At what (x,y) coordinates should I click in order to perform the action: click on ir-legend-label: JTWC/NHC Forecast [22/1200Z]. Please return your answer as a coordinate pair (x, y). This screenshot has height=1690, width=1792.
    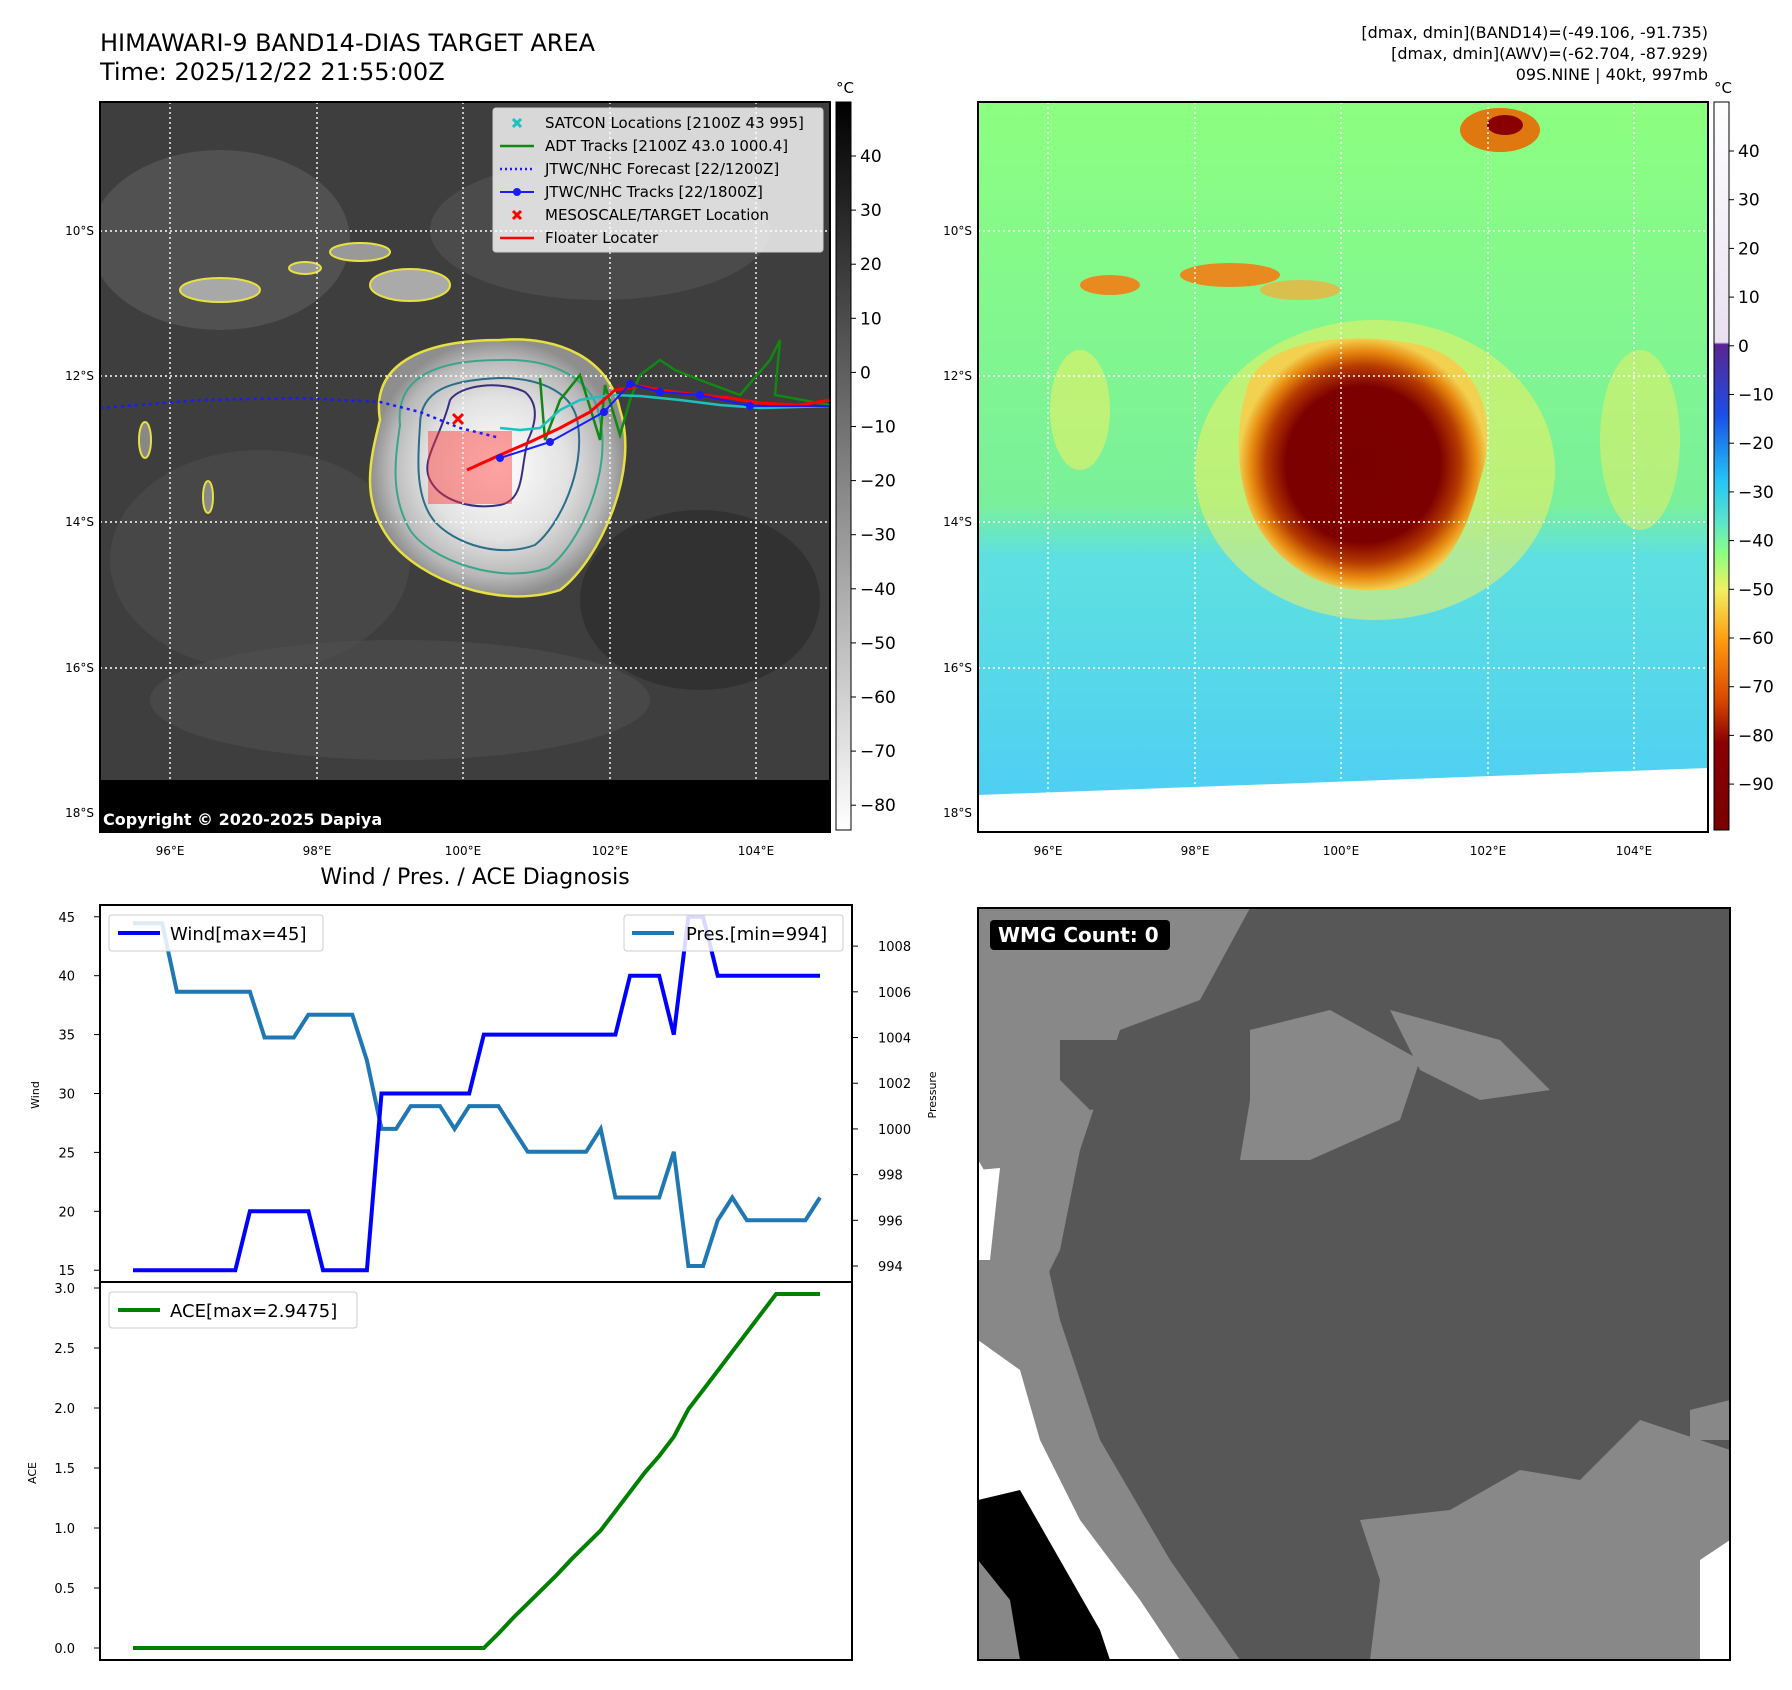
    Looking at the image, I should click on (661, 169).